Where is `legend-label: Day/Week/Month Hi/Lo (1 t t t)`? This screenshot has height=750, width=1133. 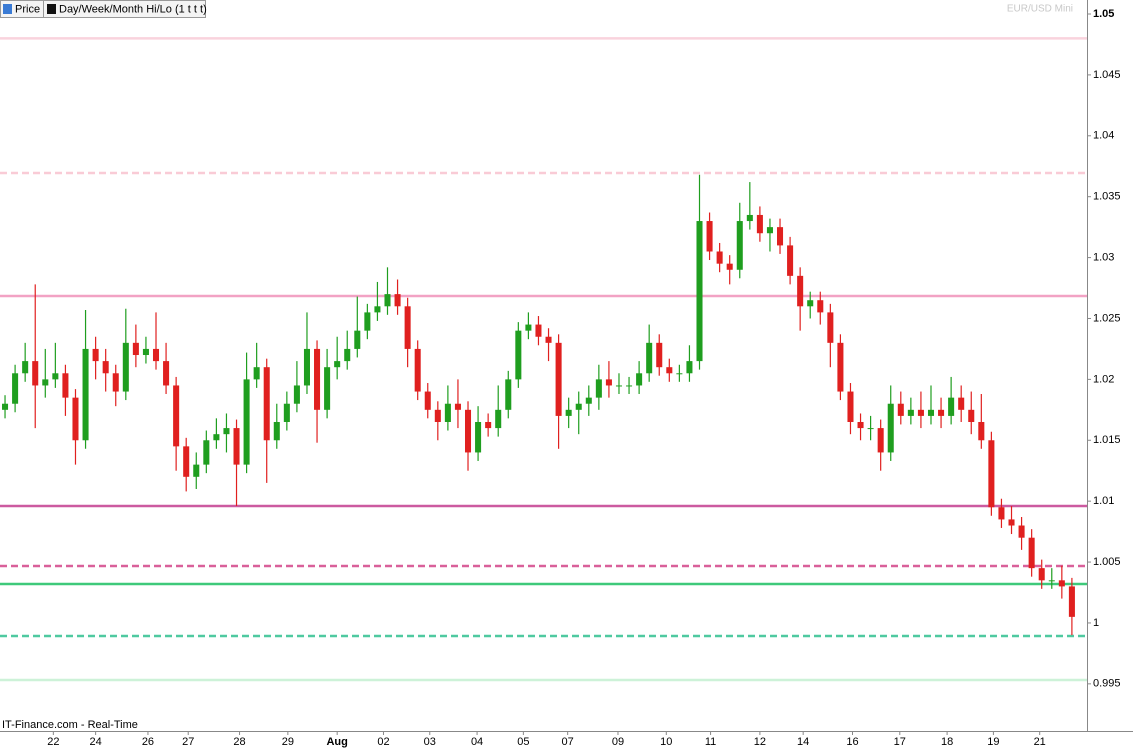
legend-label: Day/Week/Month Hi/Lo (1 t t t) is located at coordinates (133, 9).